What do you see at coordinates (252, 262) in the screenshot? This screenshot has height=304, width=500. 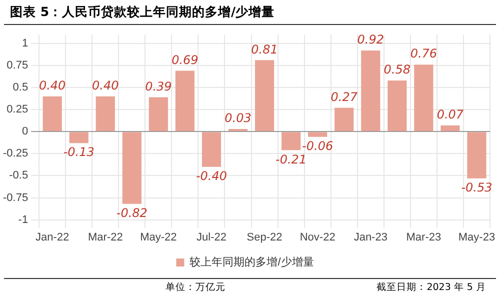 I see `legend-label: 较上年同期的多增/少增量` at bounding box center [252, 262].